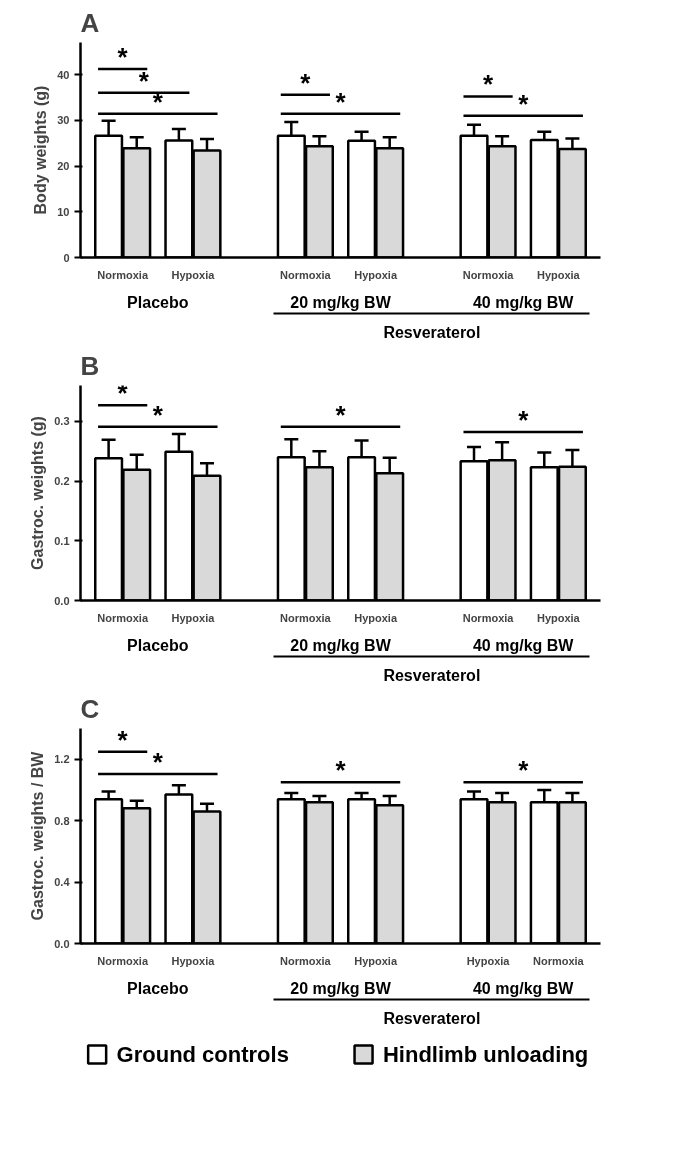 This screenshot has width=676, height=1164. I want to click on y-axis-title: Gastroc. weights (g), so click(38, 493).